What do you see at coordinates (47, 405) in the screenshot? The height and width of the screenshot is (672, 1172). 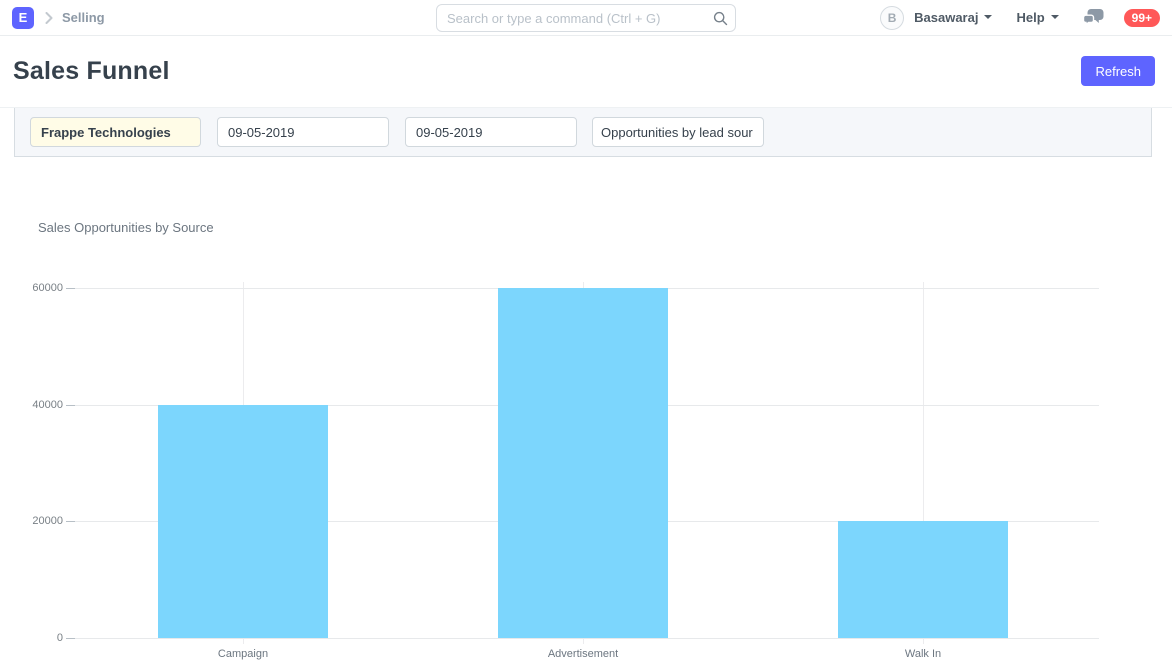 I see `y-axis-label: 40000` at bounding box center [47, 405].